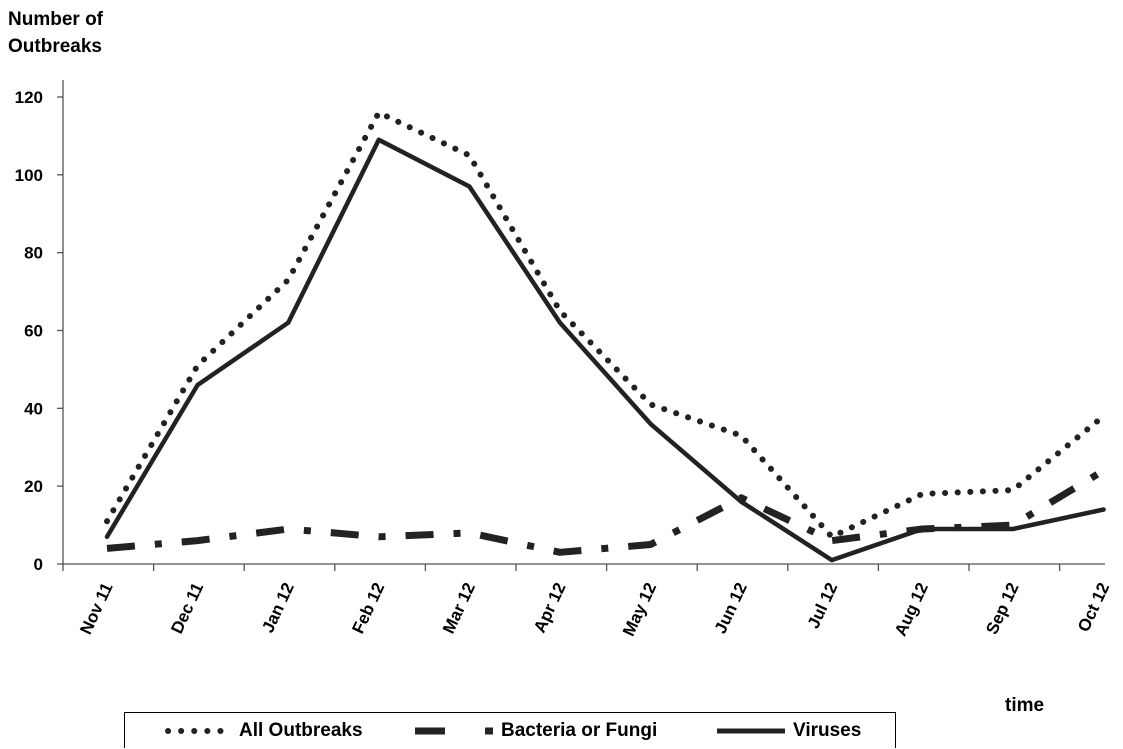 The height and width of the screenshot is (749, 1123). Describe the element at coordinates (731, 608) in the screenshot. I see `x-tick-label: Jun 12` at that location.